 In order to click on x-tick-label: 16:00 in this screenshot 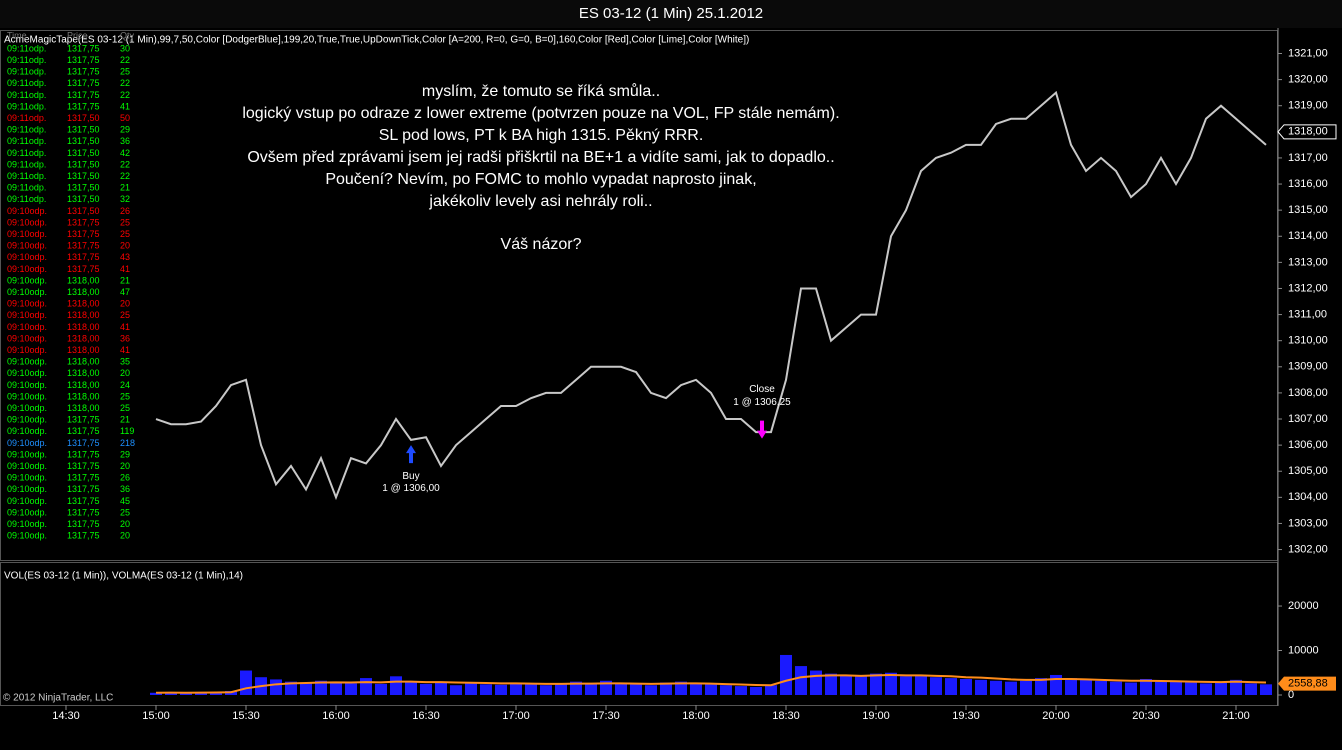, I will do `click(336, 716)`.